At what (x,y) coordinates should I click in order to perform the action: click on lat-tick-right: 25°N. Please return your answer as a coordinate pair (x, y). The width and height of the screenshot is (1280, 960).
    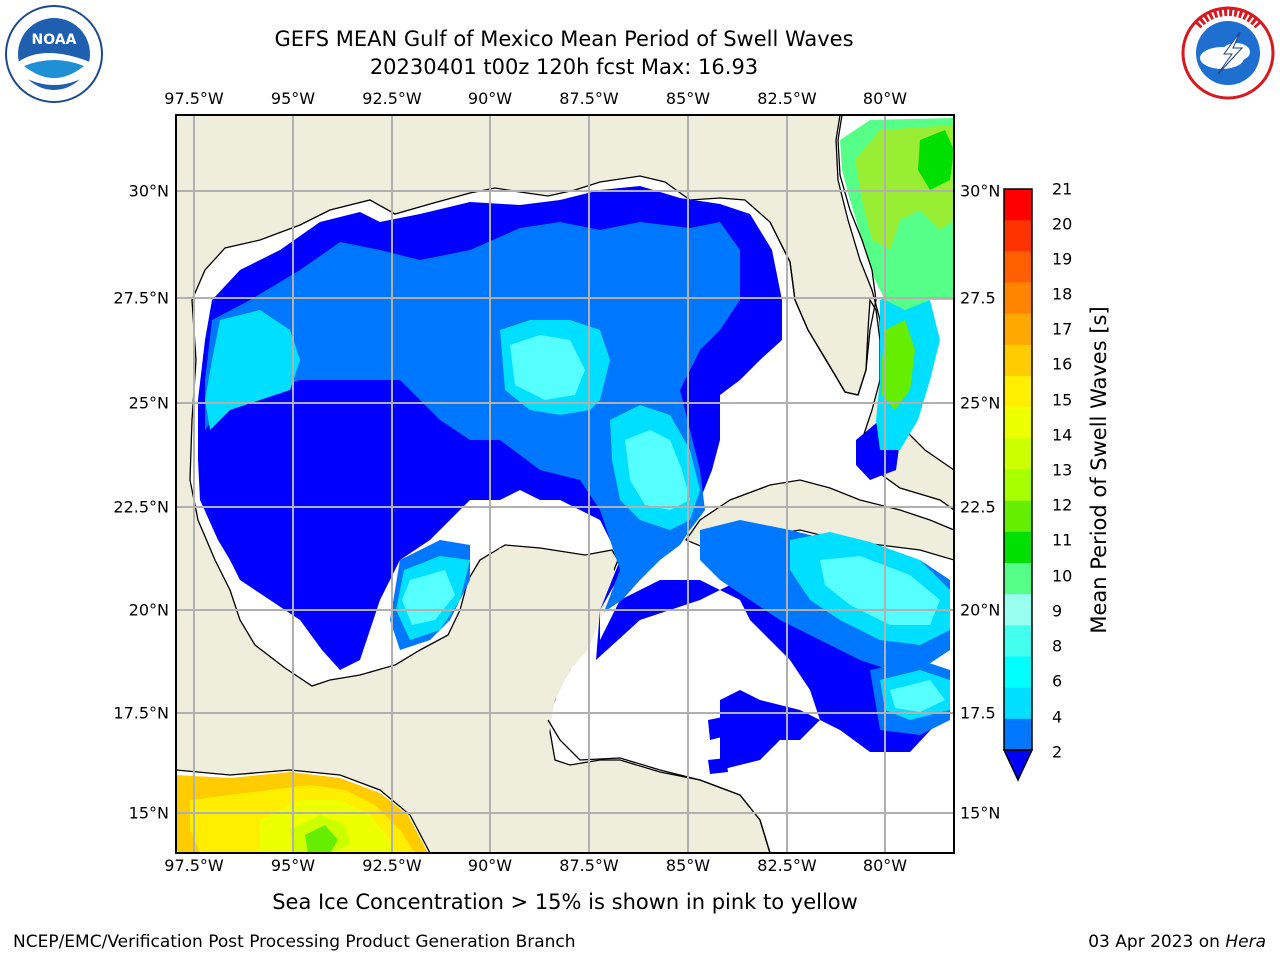
    Looking at the image, I should click on (980, 403).